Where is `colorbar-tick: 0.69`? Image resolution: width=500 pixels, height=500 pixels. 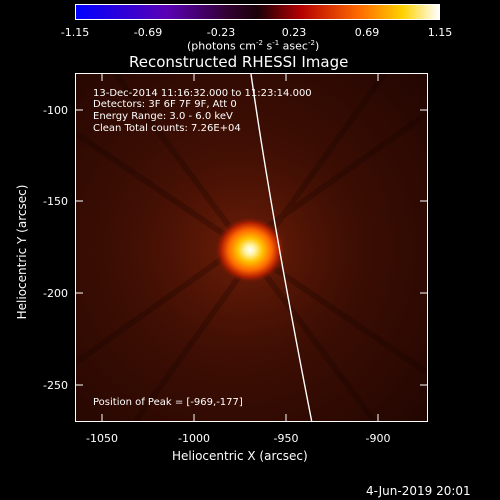 colorbar-tick: 0.69 is located at coordinates (367, 32).